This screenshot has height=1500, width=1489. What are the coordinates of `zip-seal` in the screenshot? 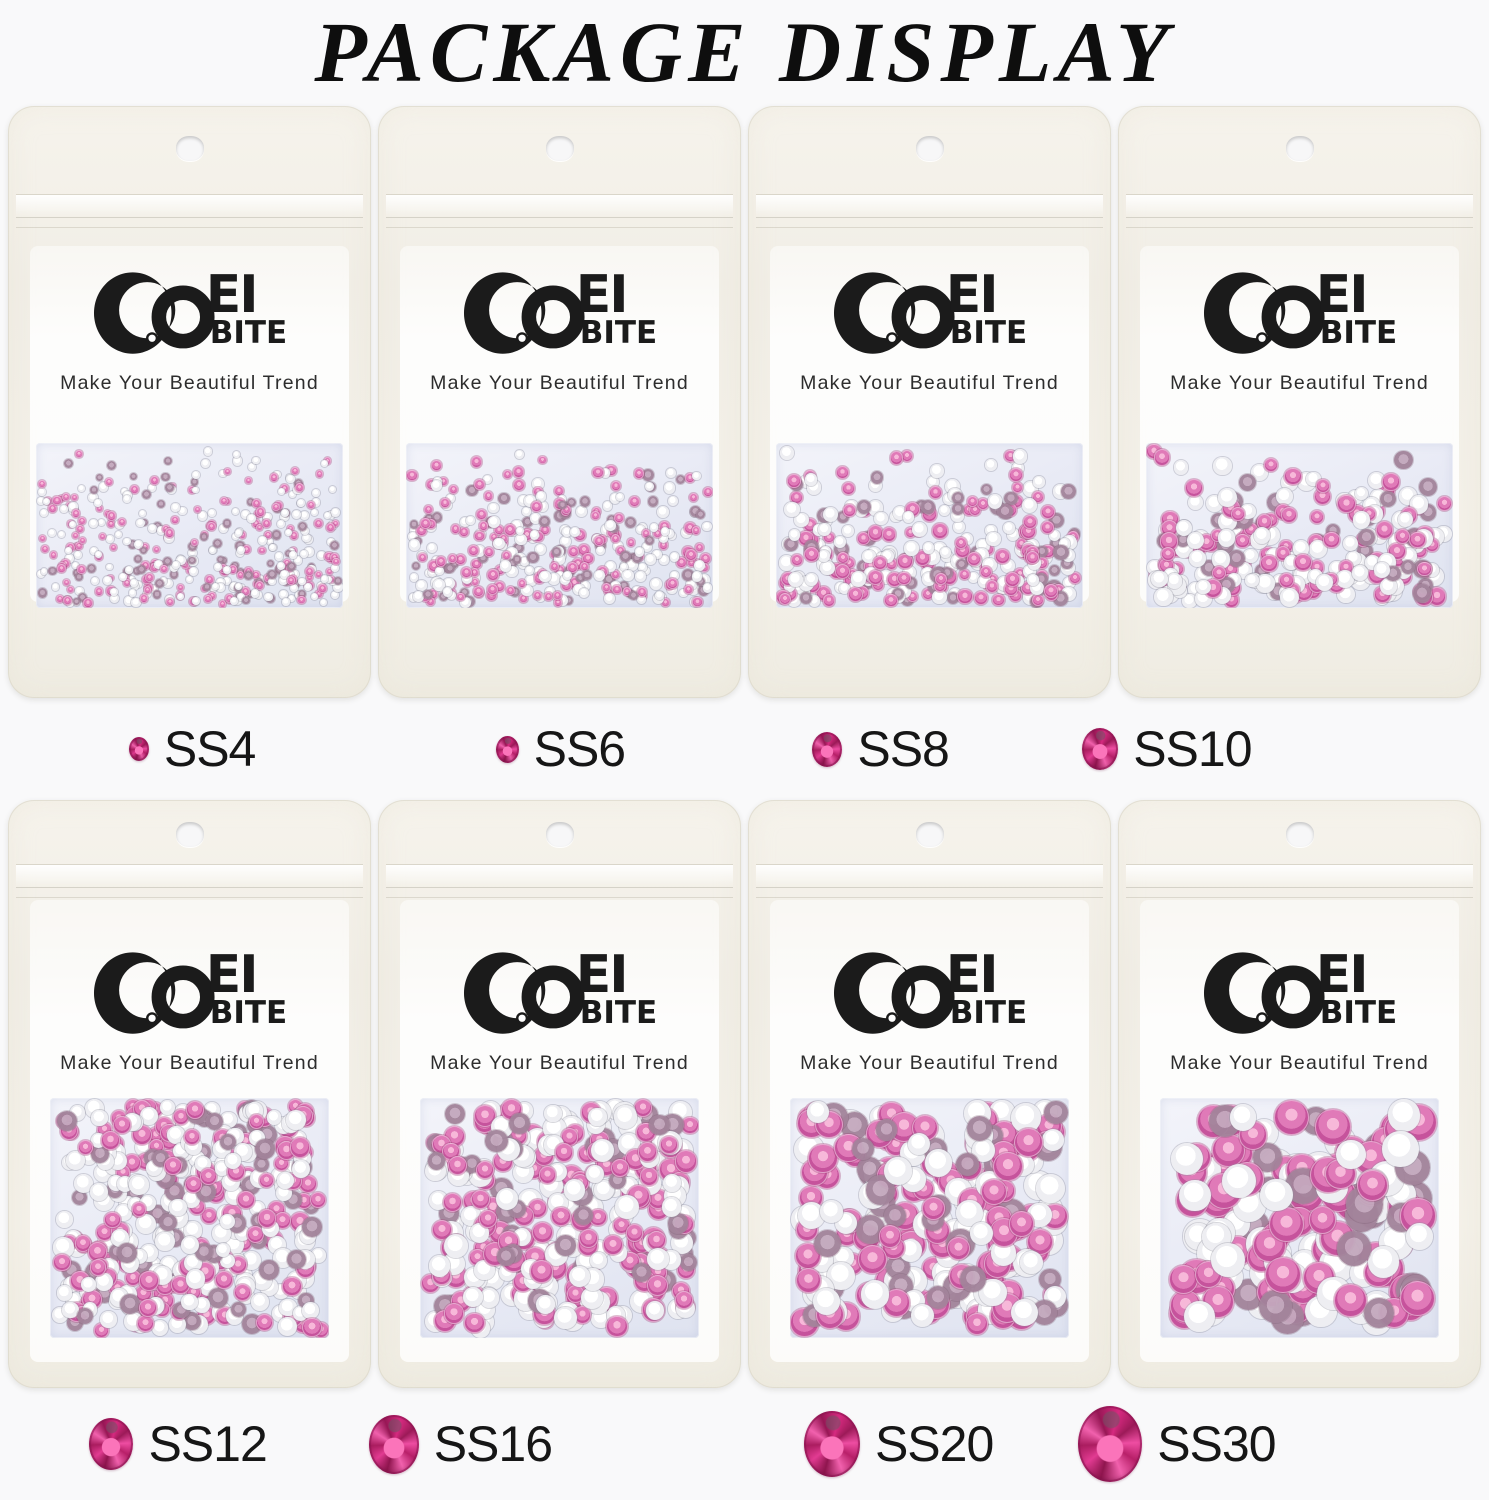 It's located at (189, 881).